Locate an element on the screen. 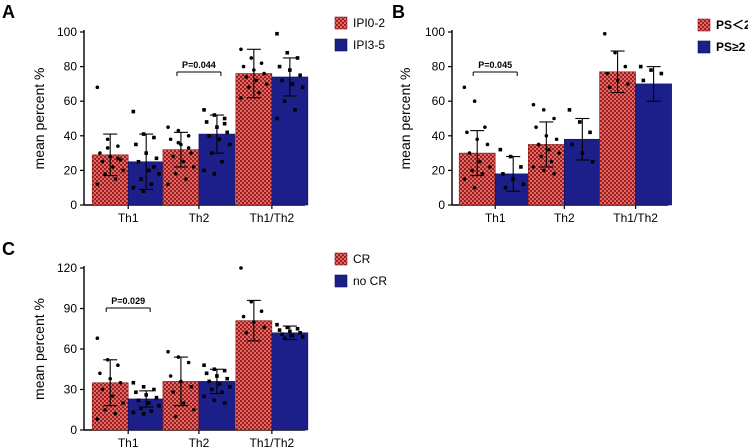 This screenshot has height=448, width=748. y-tick-label-a: 0 is located at coordinates (73, 205).